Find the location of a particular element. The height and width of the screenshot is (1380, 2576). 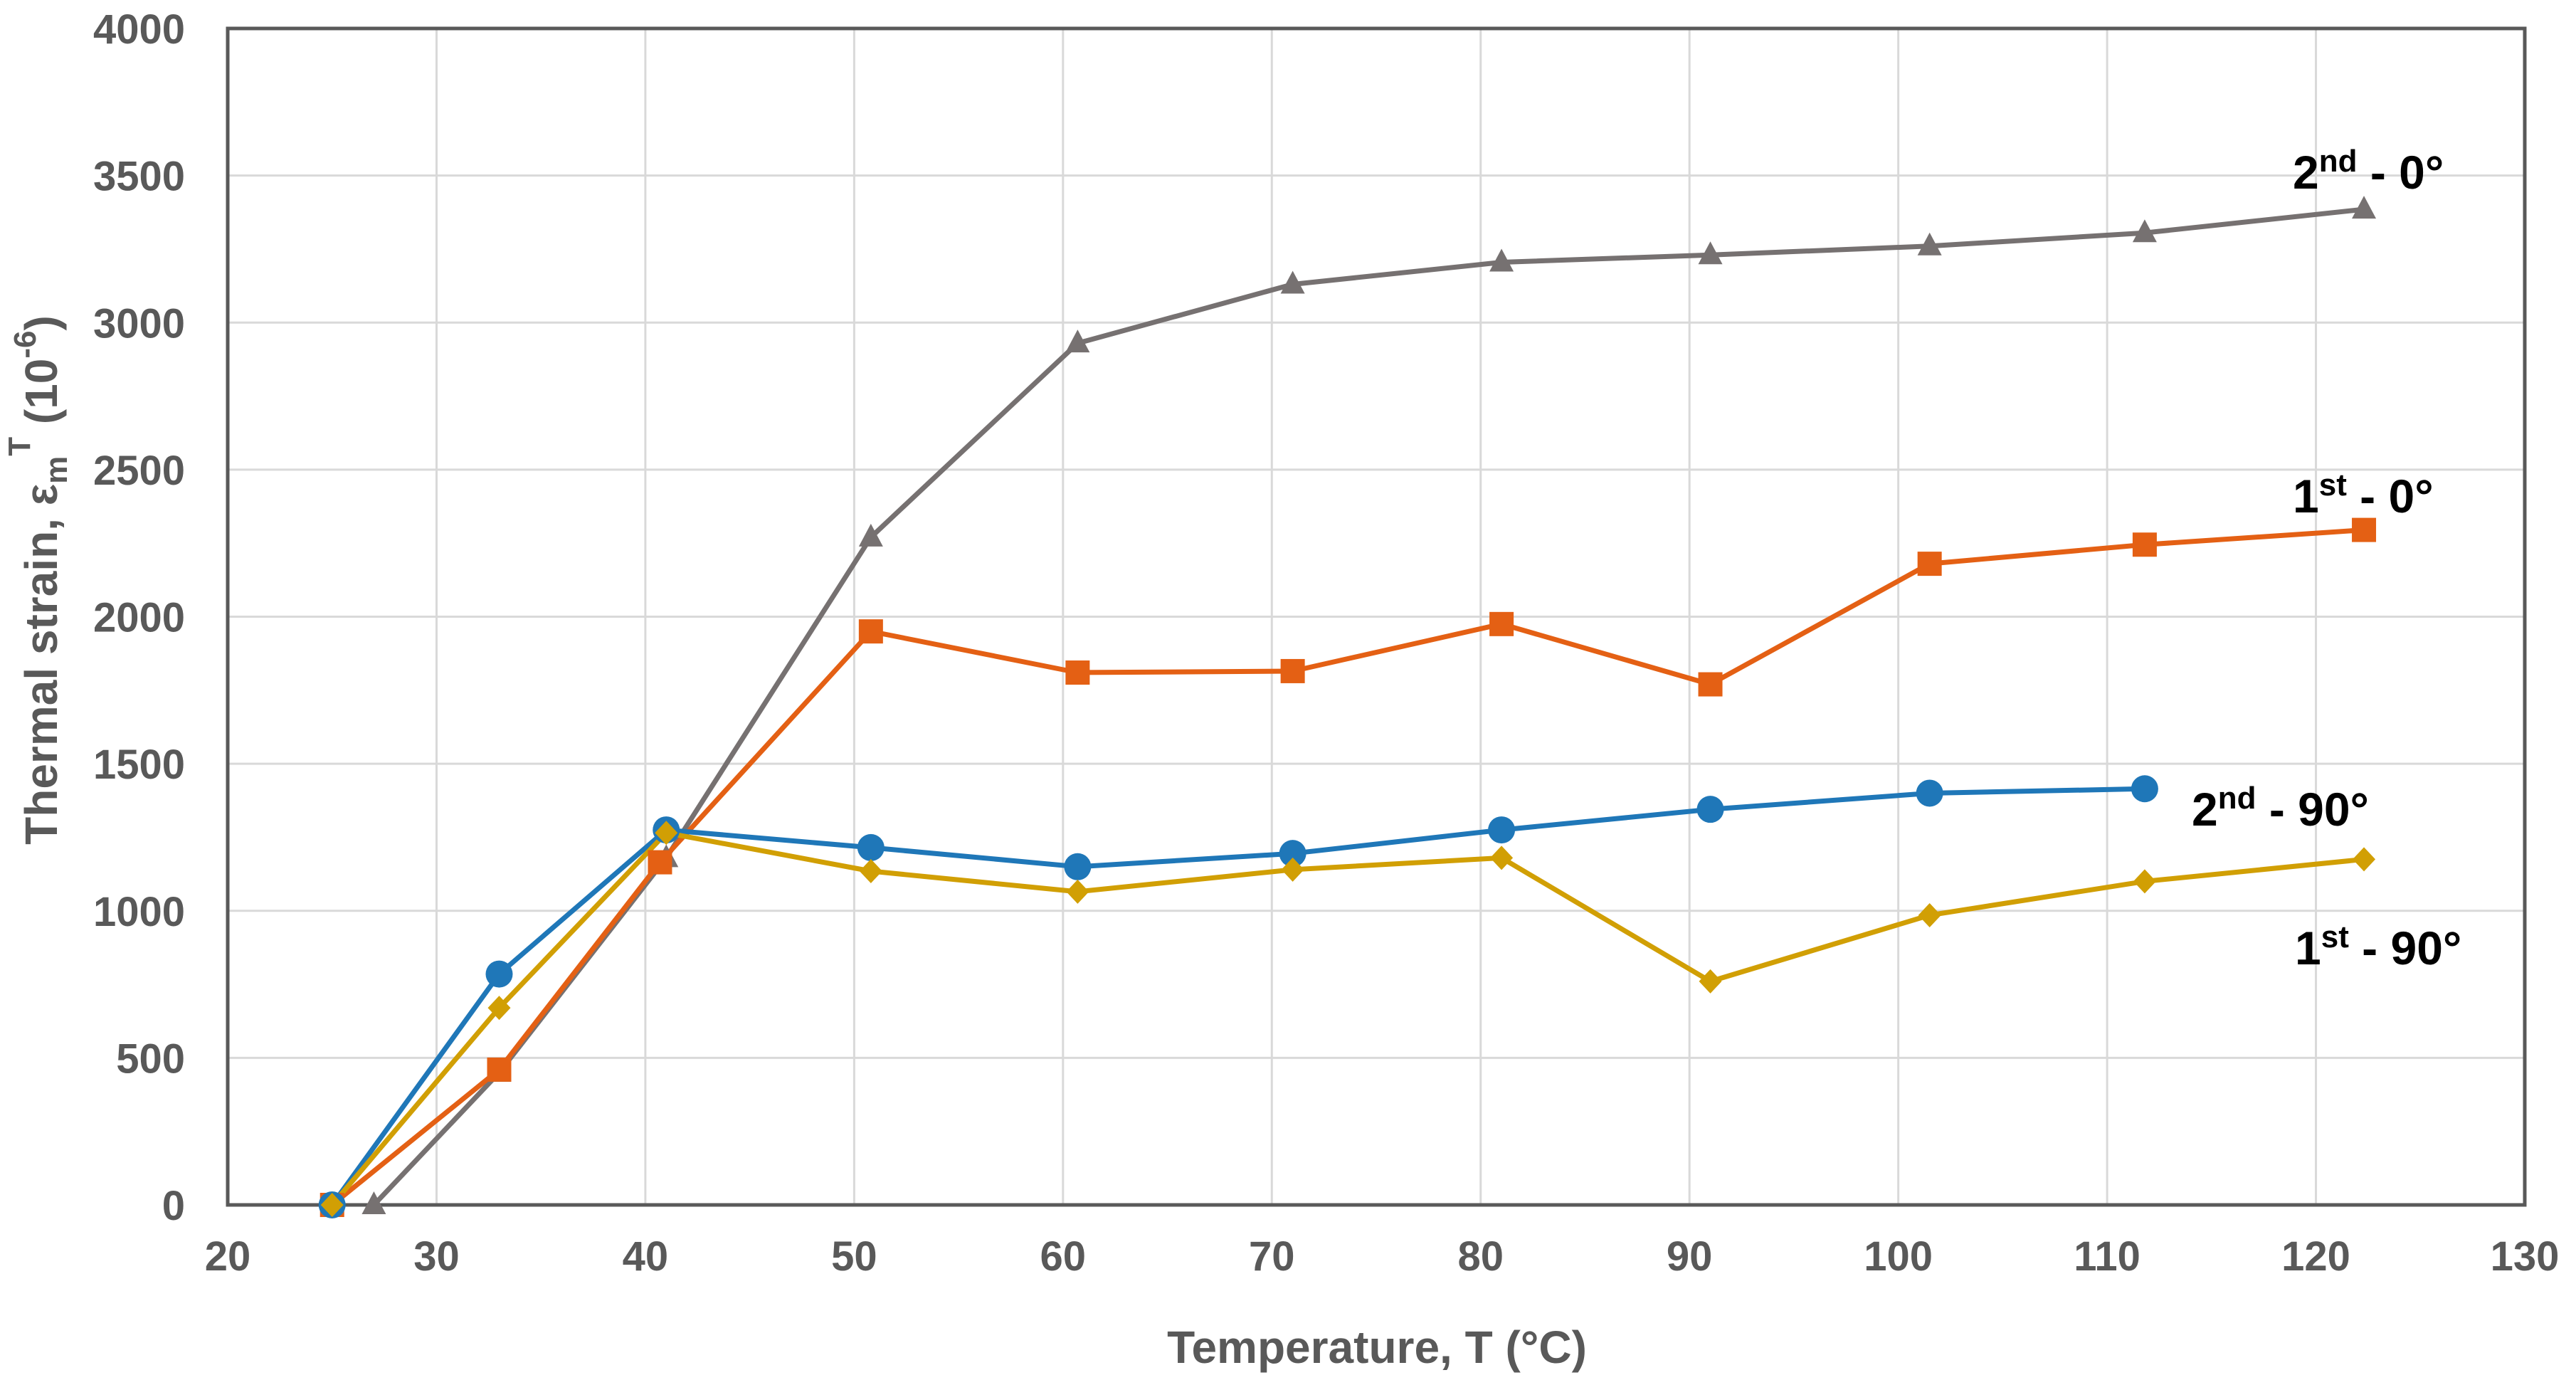

y-axis-ticks: 0 500 1000 1500 2000 2500 3000 3500 4000 is located at coordinates (139, 618).